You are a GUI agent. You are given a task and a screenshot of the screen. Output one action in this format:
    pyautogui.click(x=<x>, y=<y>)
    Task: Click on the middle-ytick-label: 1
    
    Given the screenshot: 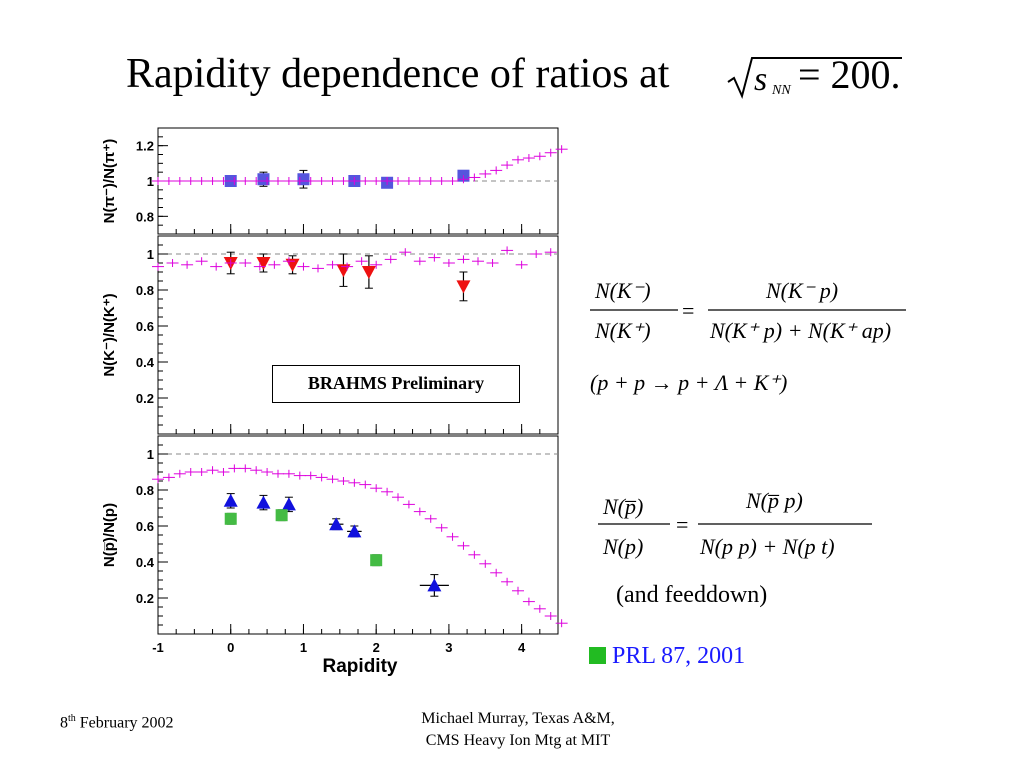 What is the action you would take?
    pyautogui.click(x=150, y=254)
    